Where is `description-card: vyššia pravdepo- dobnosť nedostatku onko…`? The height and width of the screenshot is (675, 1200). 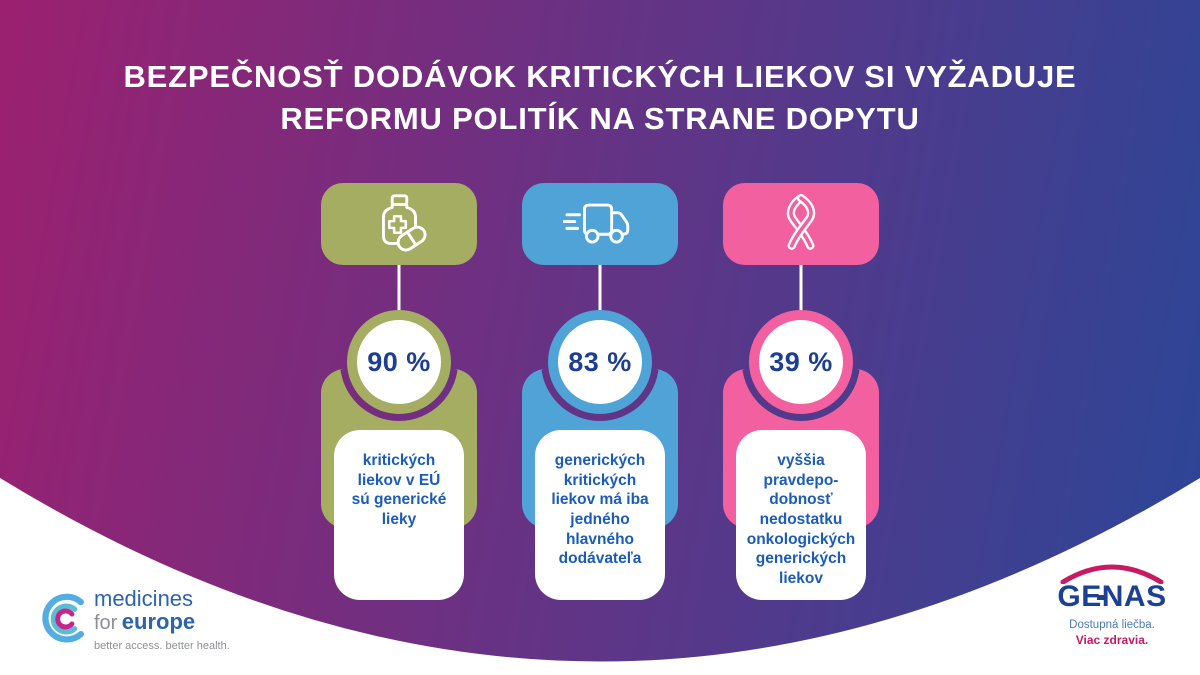
description-card: vyššia pravdepo- dobnosť nedostatku onko… is located at coordinates (801, 515).